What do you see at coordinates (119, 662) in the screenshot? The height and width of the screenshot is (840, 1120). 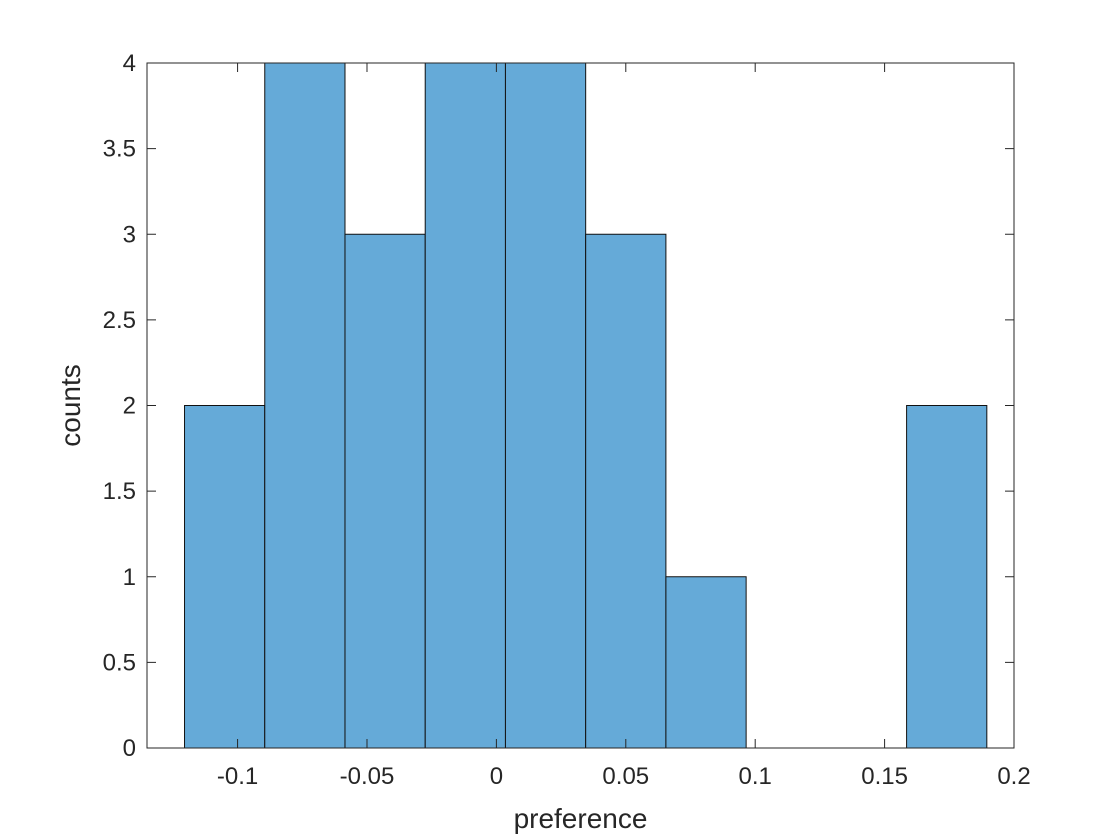 I see `y-tick-label: 0.5` at bounding box center [119, 662].